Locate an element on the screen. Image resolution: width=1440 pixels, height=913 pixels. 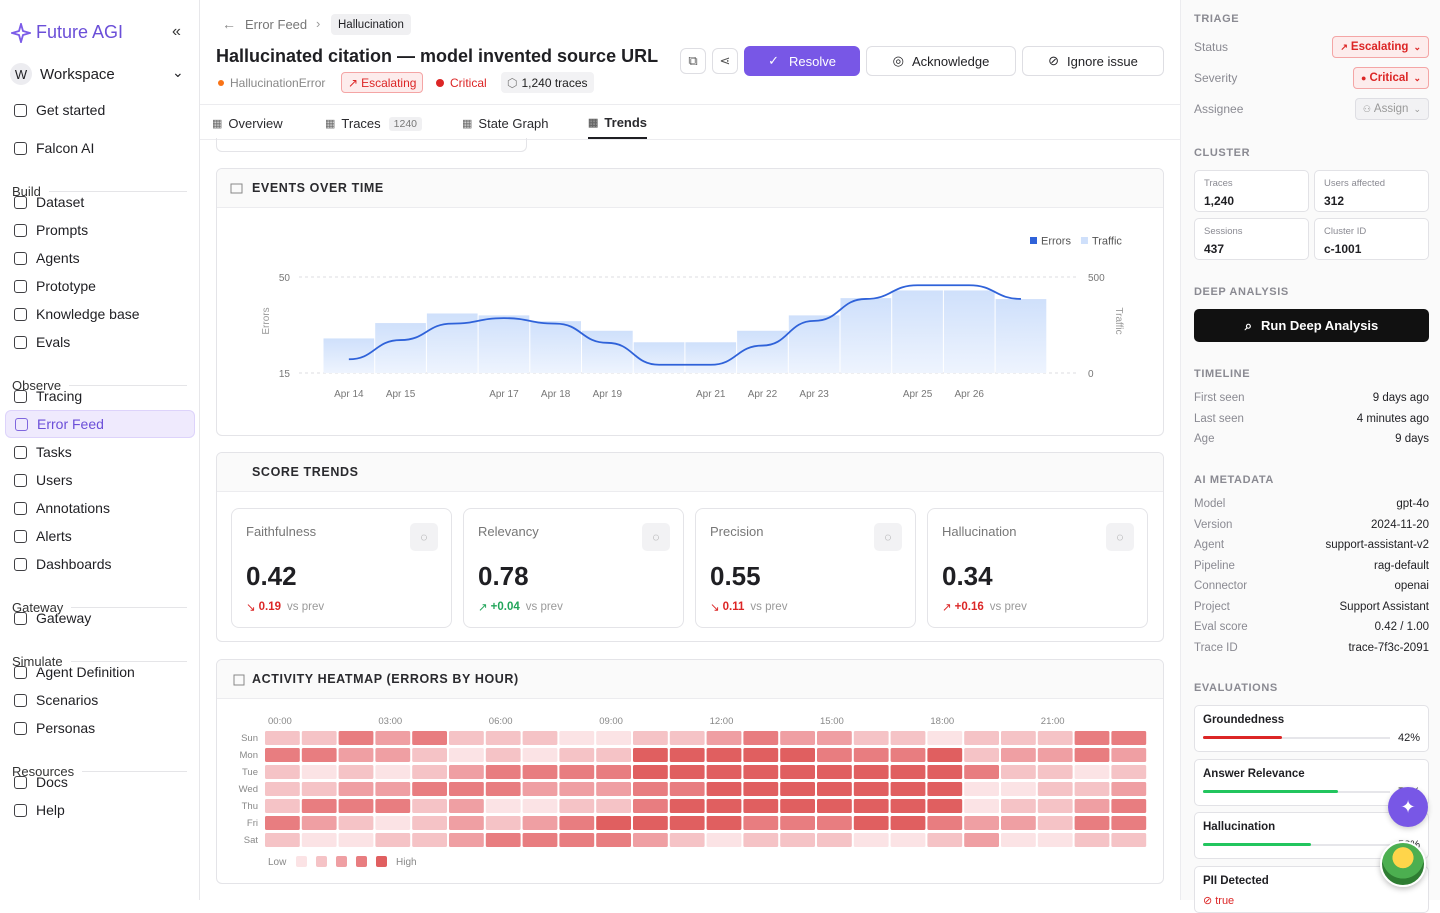
nav-item: Falcon AI is located at coordinates (100, 148).